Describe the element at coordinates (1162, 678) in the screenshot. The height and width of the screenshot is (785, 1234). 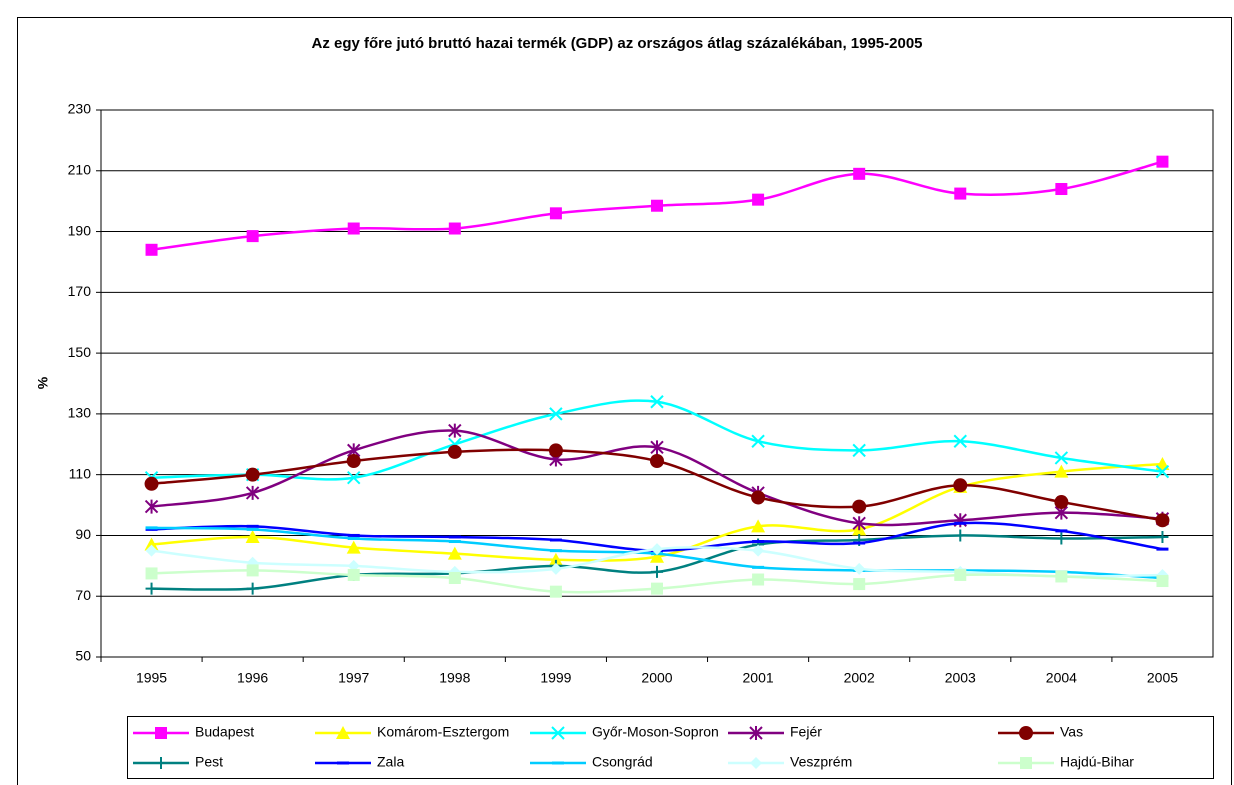
I see `x-tick-label: 2005` at that location.